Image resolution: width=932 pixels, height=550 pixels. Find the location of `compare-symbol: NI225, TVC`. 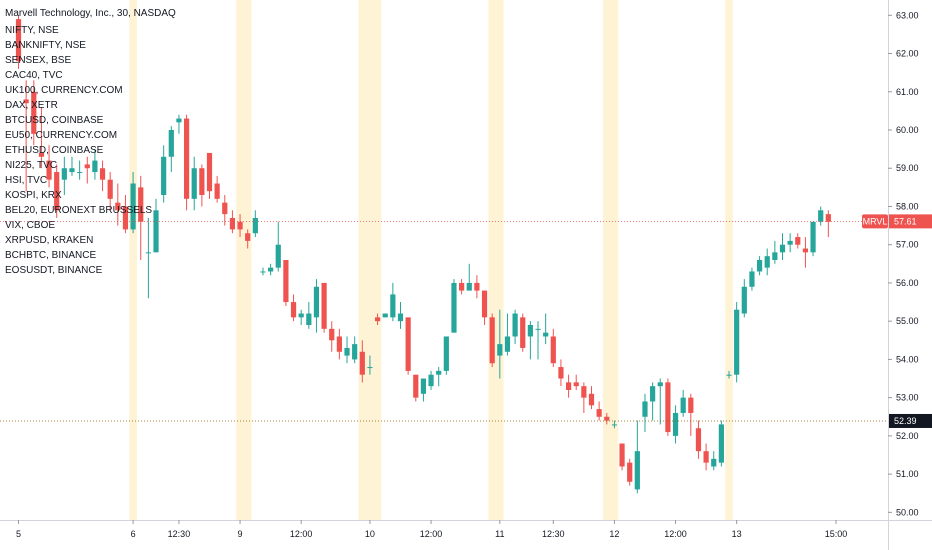

compare-symbol: NI225, TVC is located at coordinates (31, 165).